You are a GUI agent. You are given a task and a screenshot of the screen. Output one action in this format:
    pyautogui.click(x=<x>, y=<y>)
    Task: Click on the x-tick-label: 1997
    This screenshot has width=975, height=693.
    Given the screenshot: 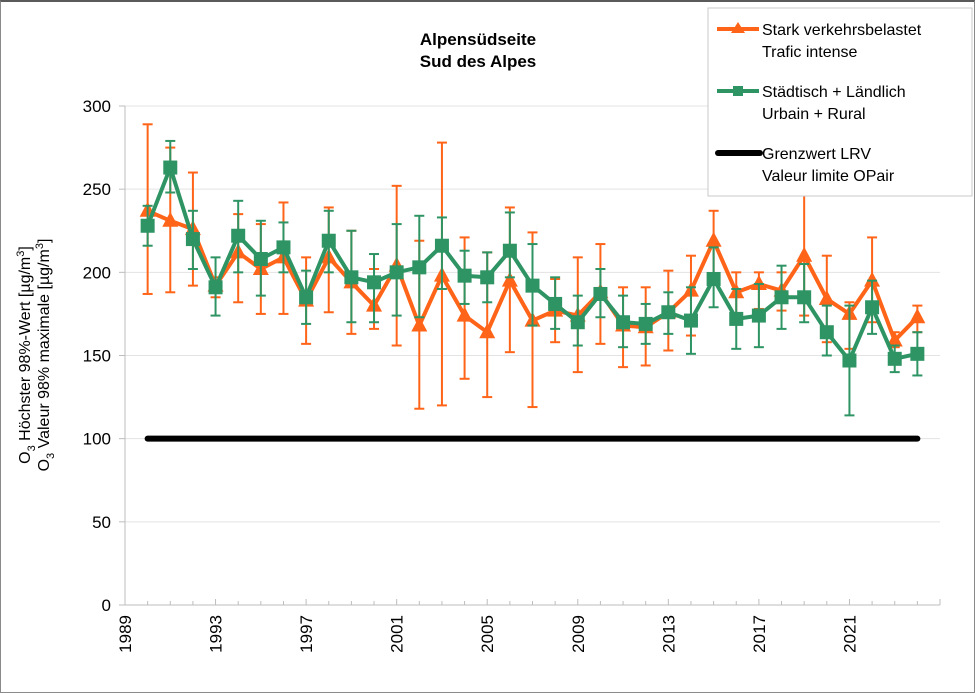 What is the action you would take?
    pyautogui.click(x=306, y=634)
    